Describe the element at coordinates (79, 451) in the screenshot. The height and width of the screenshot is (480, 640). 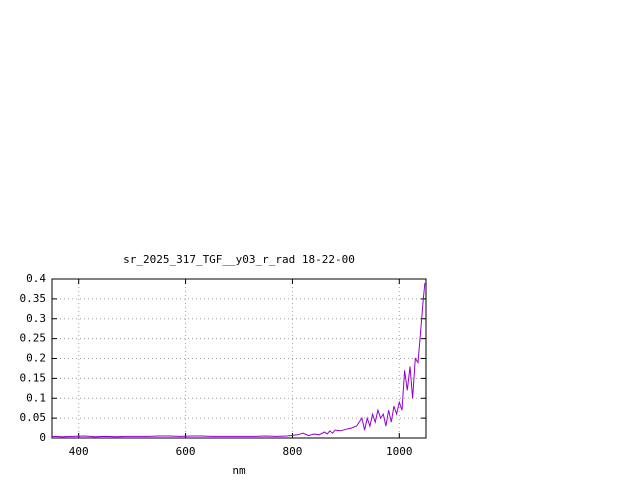
I see `x-tick-label: 400` at that location.